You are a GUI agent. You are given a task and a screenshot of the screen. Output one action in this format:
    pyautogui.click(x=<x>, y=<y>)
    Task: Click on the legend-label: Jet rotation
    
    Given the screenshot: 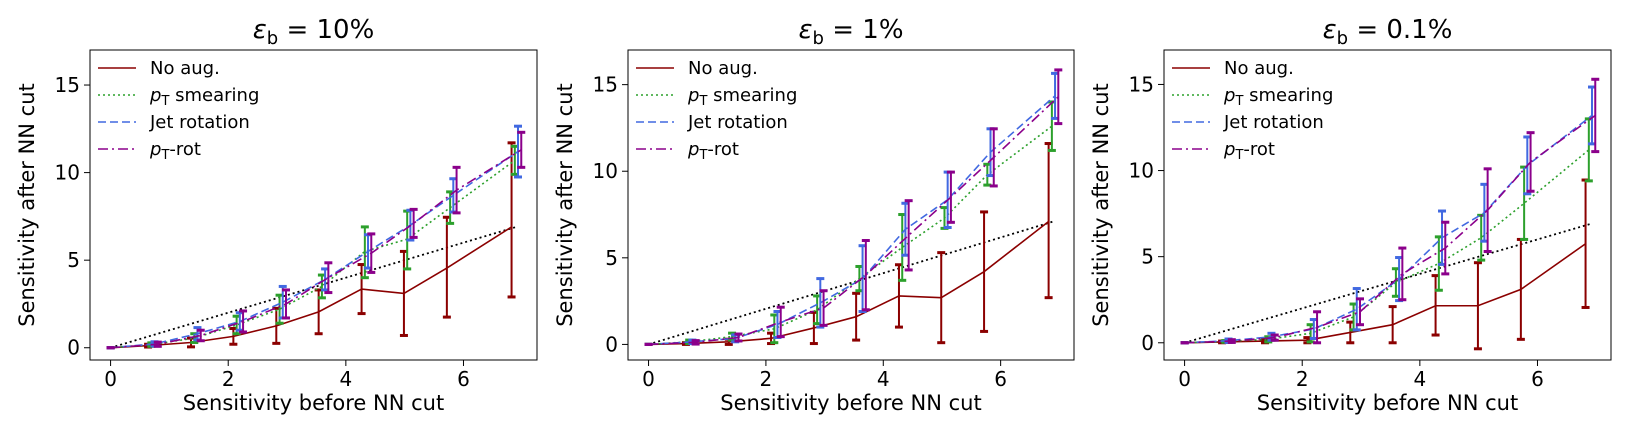 What is the action you would take?
    pyautogui.click(x=199, y=122)
    